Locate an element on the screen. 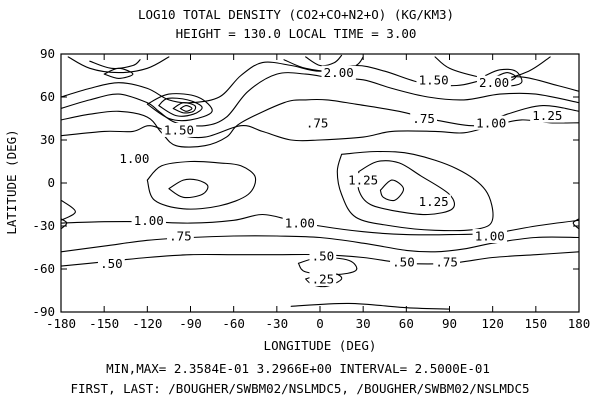 This screenshot has width=598, height=400. contour-label: .25 is located at coordinates (323, 279).